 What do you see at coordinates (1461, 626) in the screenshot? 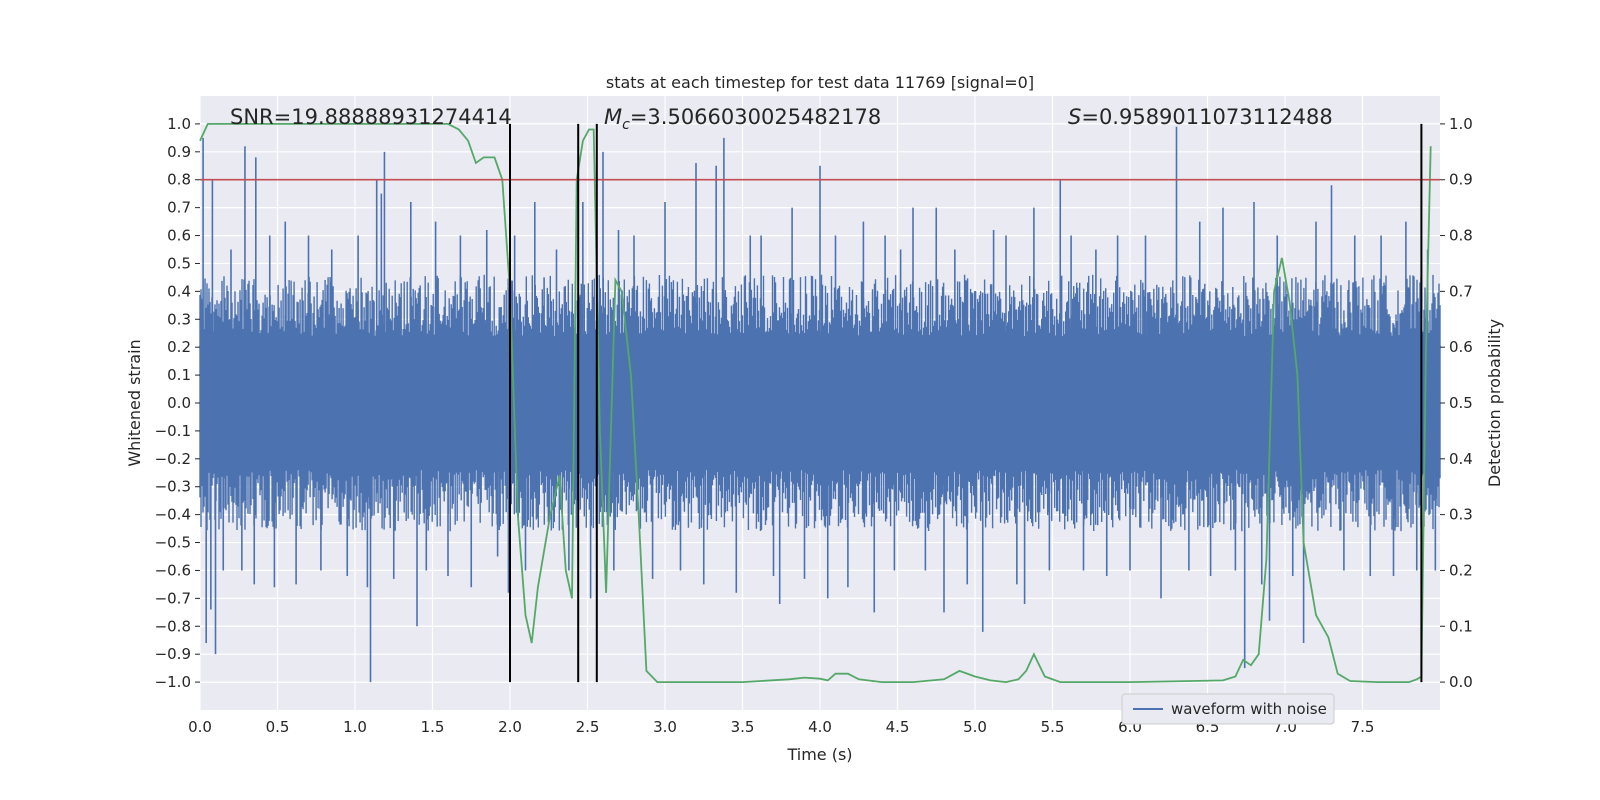
I see `y2-tick-label: 0.1` at bounding box center [1461, 626].